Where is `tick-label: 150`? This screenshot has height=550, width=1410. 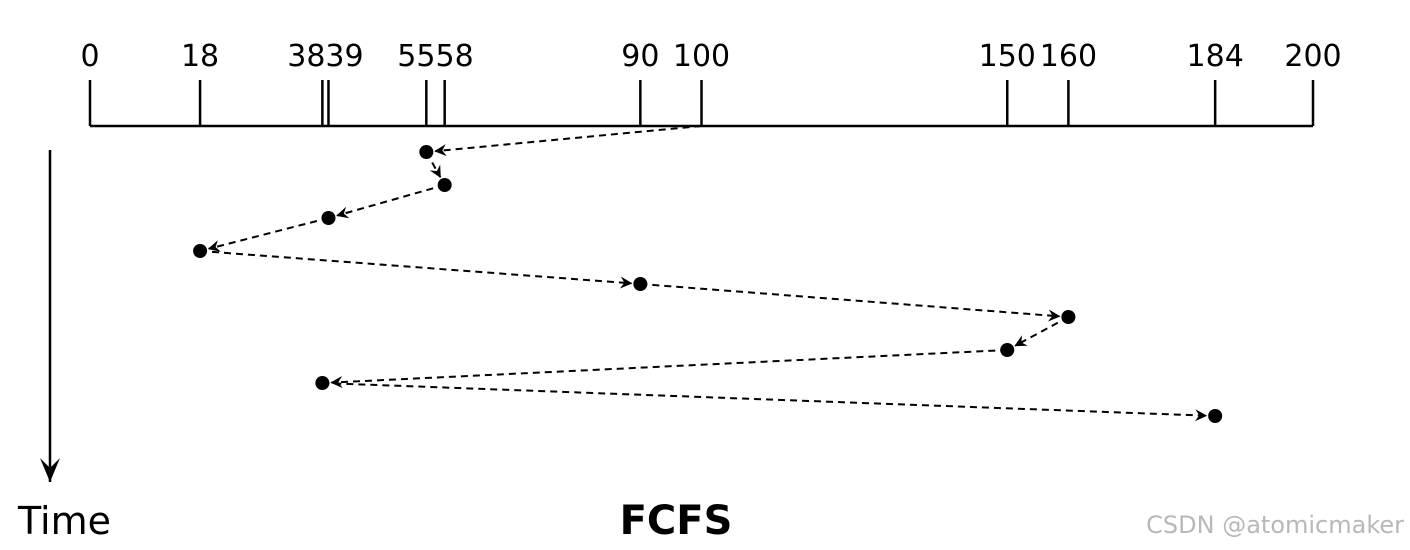 tick-label: 150 is located at coordinates (1007, 56).